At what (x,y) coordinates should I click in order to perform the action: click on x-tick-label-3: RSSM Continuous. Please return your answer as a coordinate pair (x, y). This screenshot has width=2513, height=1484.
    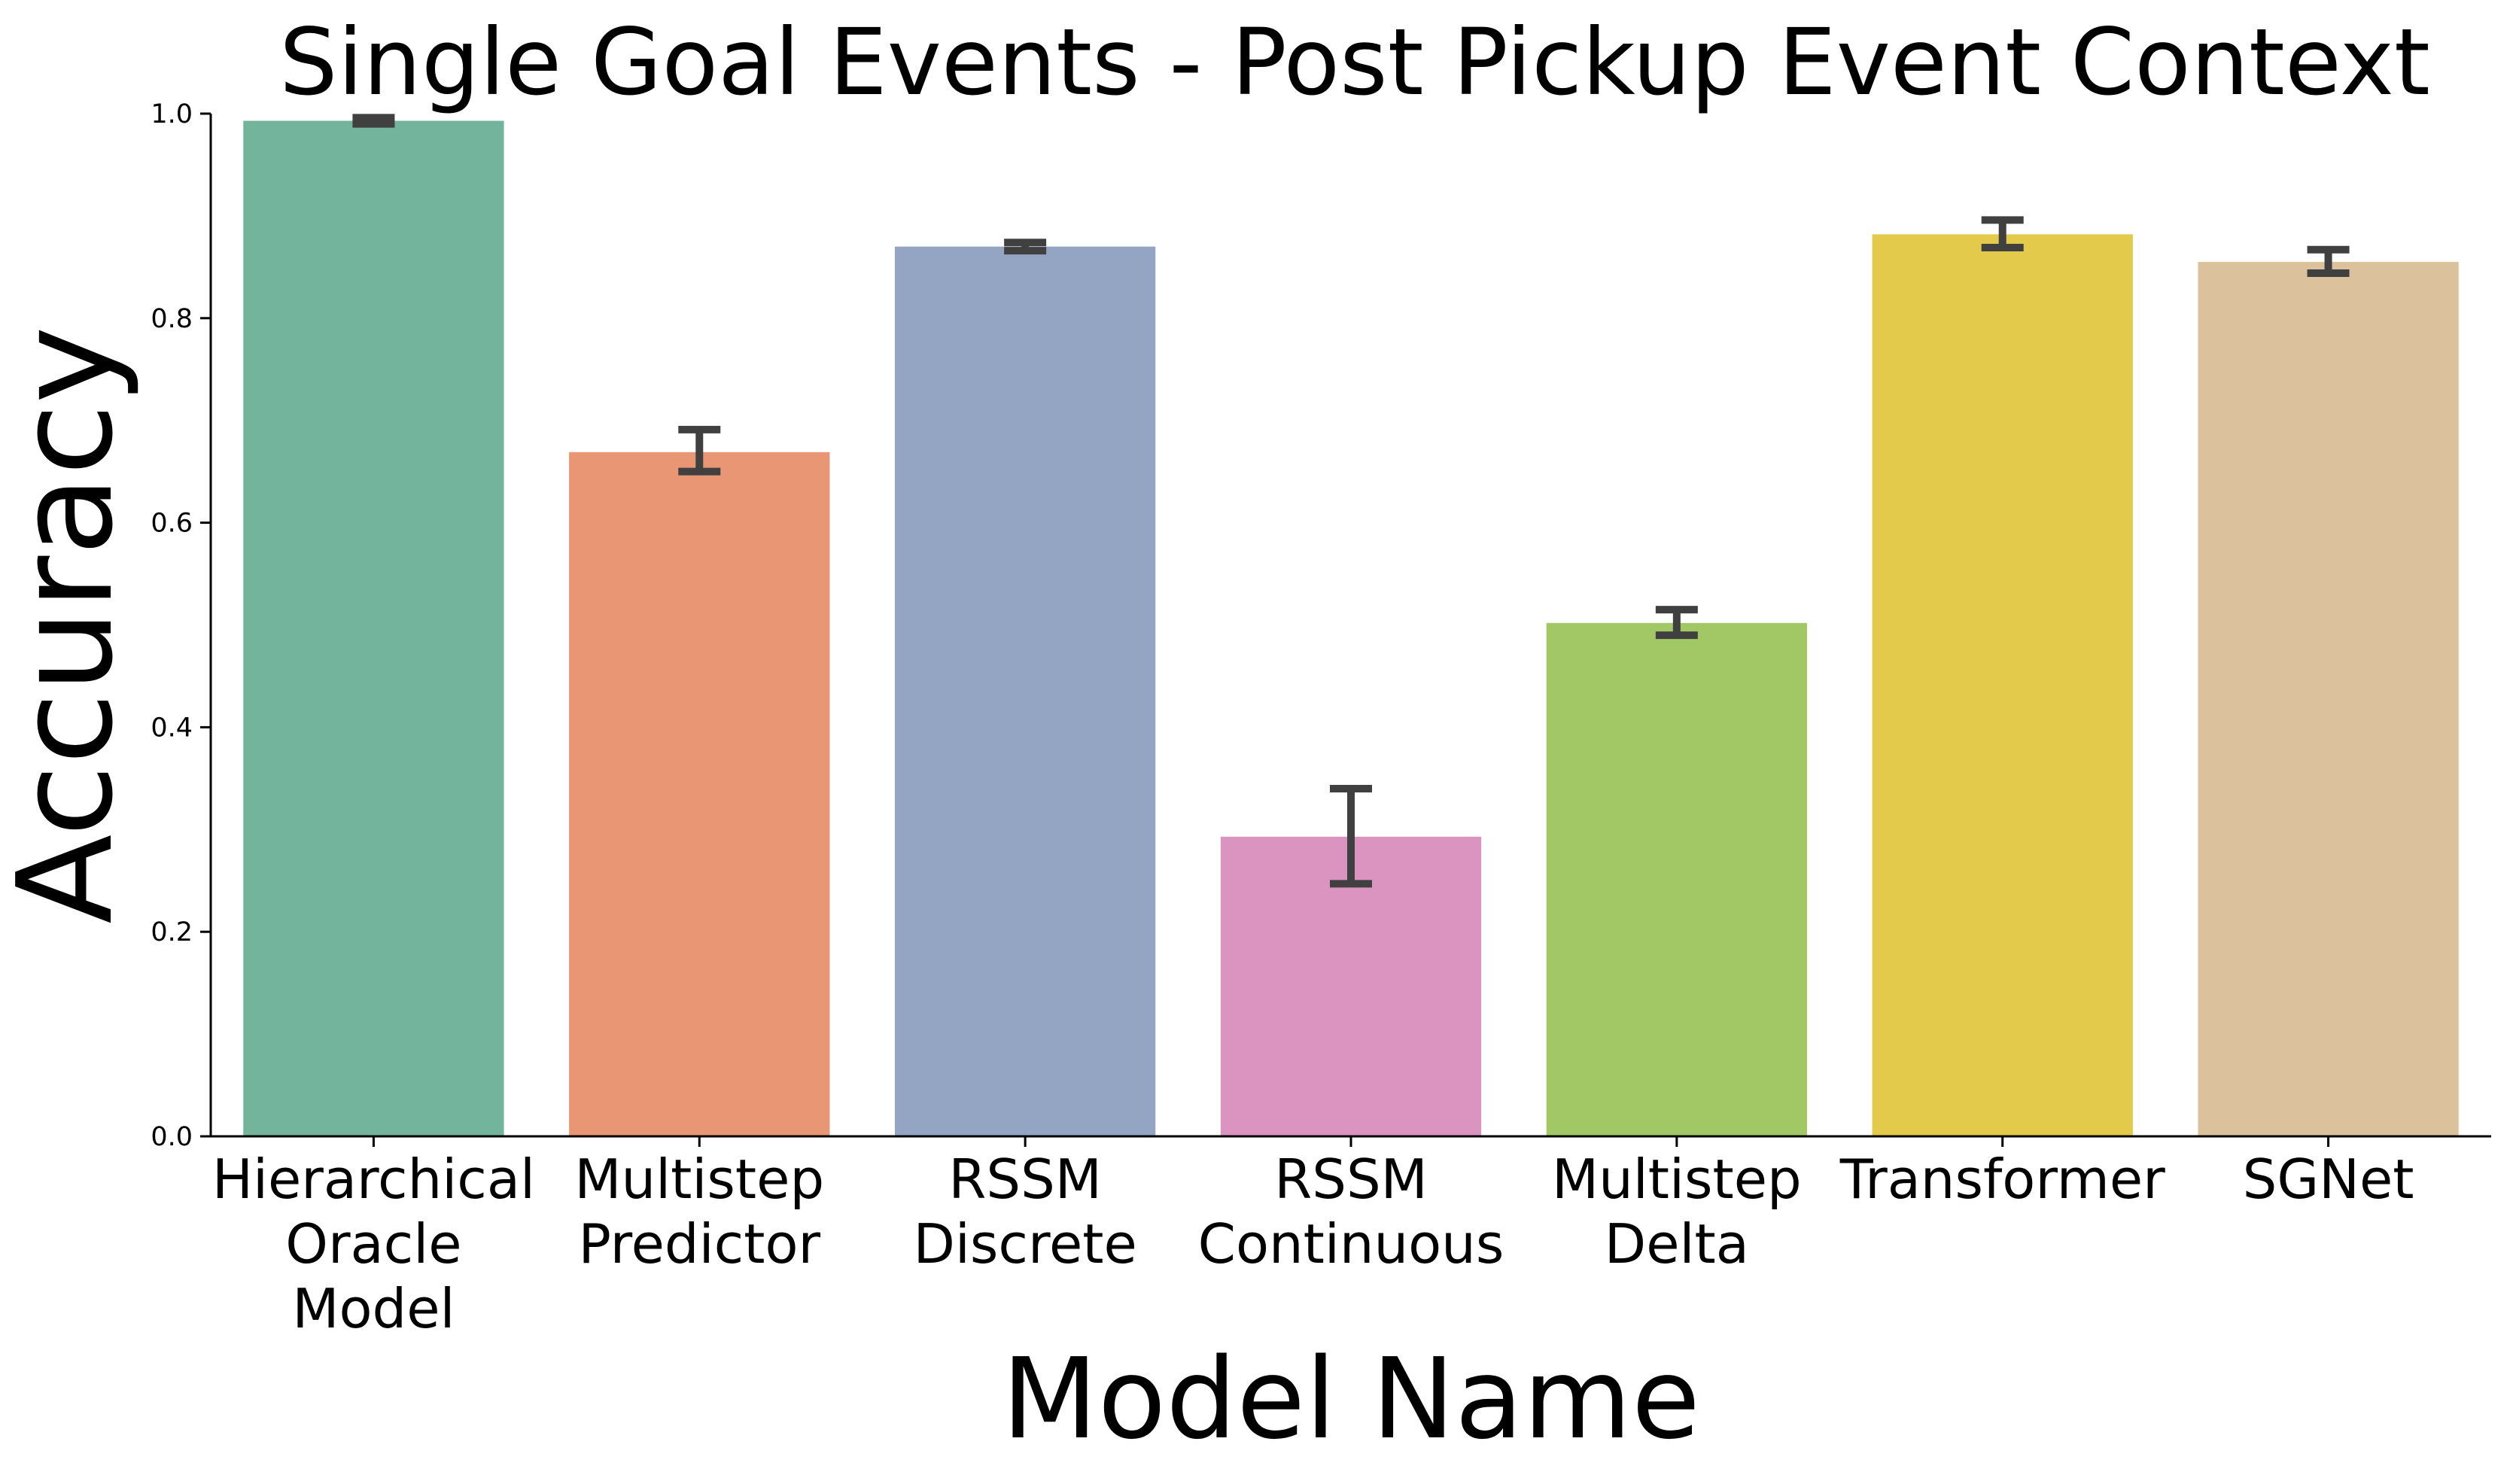
    Looking at the image, I should click on (1351, 1212).